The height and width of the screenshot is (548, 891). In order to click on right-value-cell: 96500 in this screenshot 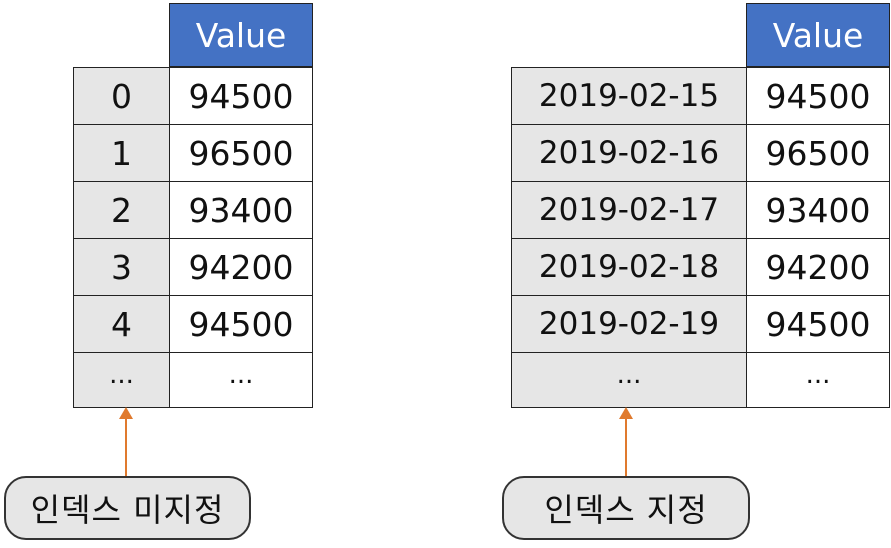, I will do `click(818, 153)`.